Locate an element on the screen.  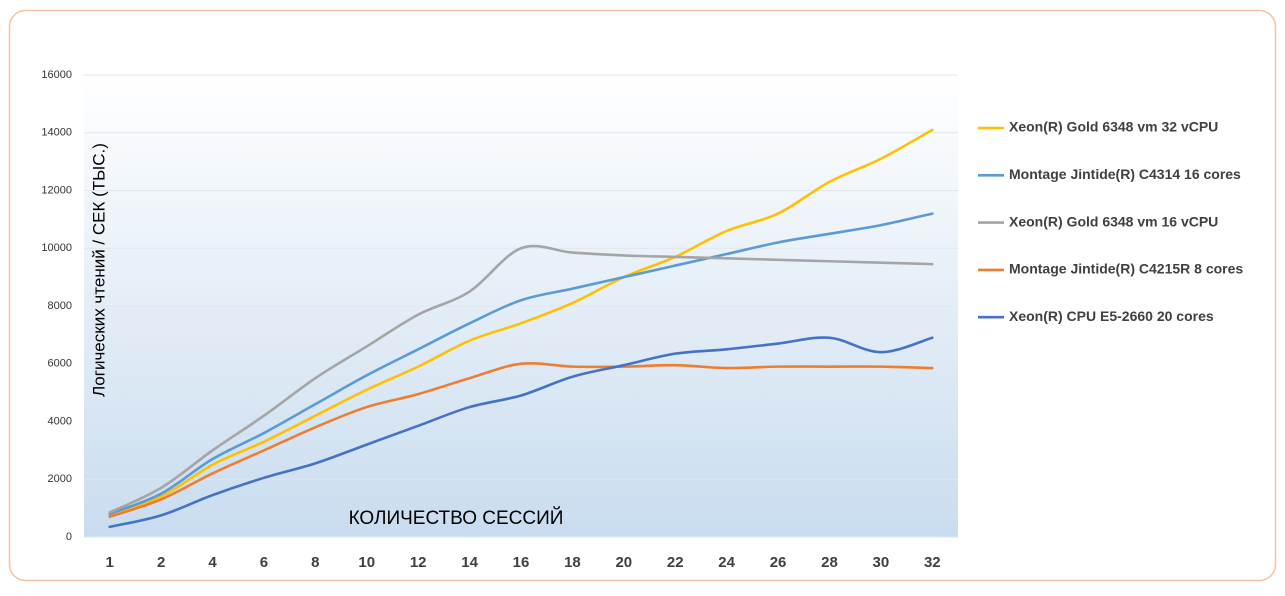
x-tick-label: 1 is located at coordinates (110, 562).